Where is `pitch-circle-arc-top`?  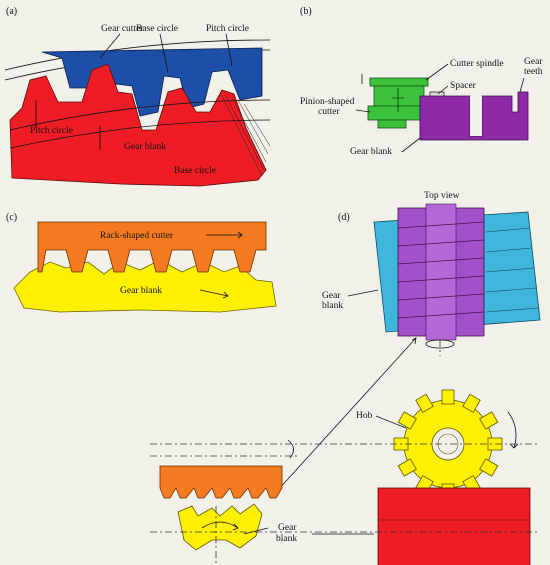 pitch-circle-arc-top is located at coordinates (137, 55).